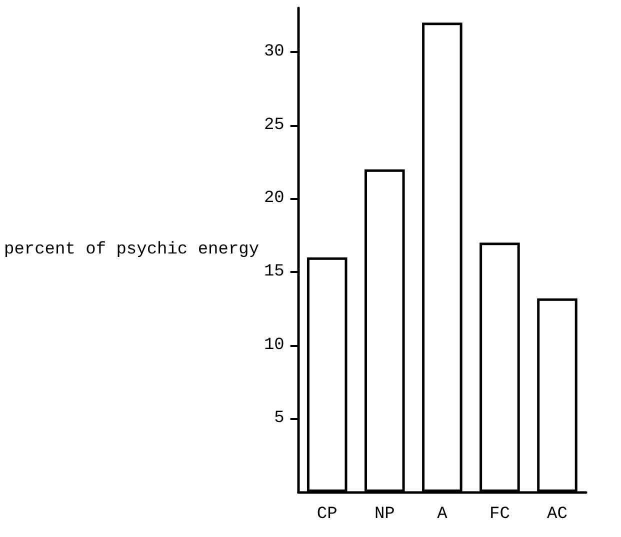 The image size is (621, 537). Describe the element at coordinates (384, 514) in the screenshot. I see `x-tick-label: NP` at that location.